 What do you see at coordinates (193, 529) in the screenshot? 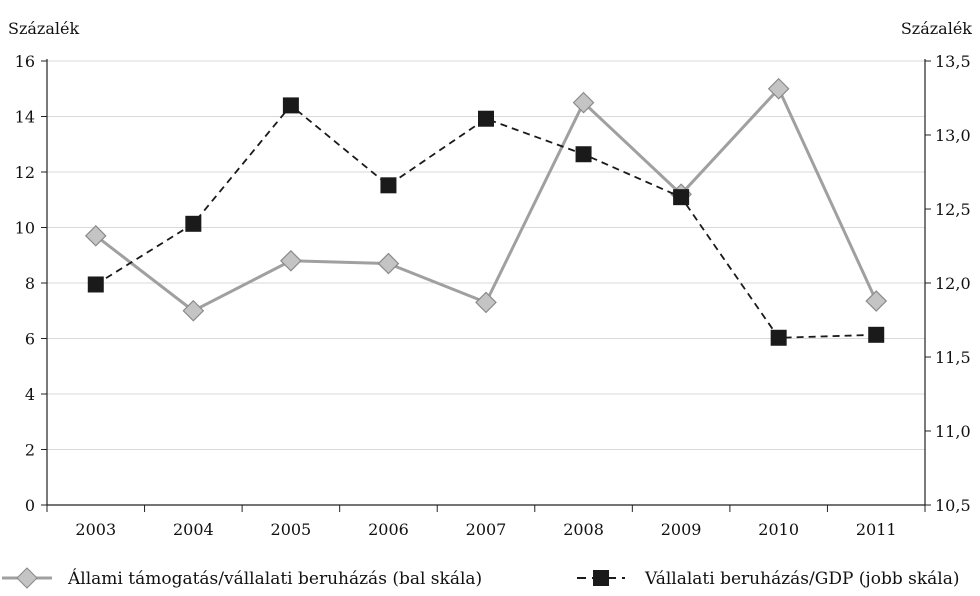
I see `x-tick-label: 2004` at bounding box center [193, 529].